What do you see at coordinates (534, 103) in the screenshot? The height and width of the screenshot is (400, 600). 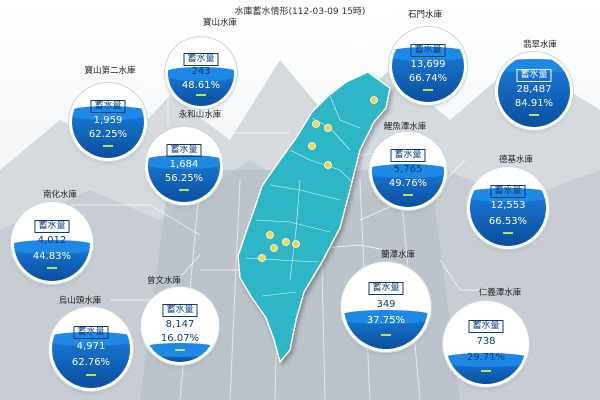 I see `storage-percent: 84.91%` at bounding box center [534, 103].